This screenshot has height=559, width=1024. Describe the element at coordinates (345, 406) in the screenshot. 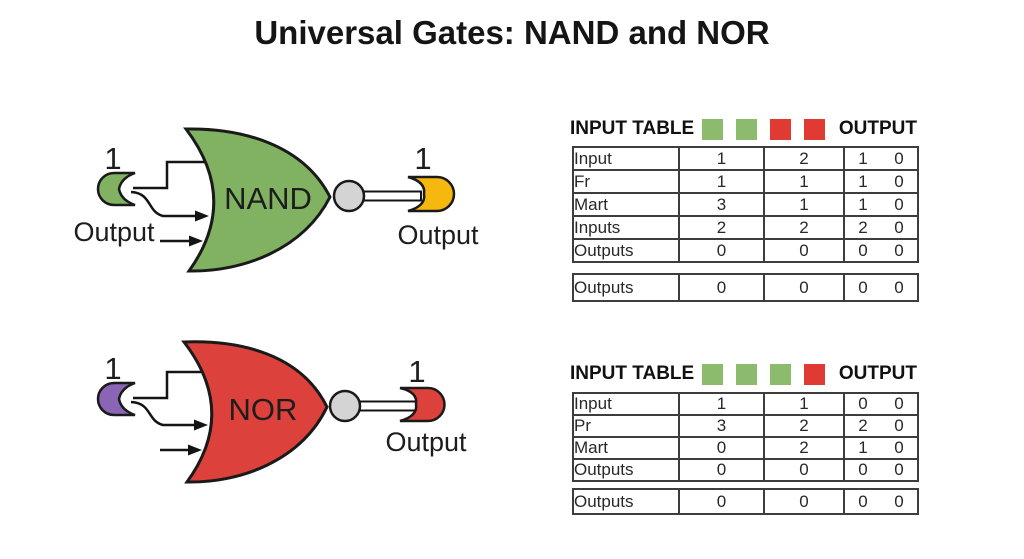

I see `nor-inversion-bubble` at that location.